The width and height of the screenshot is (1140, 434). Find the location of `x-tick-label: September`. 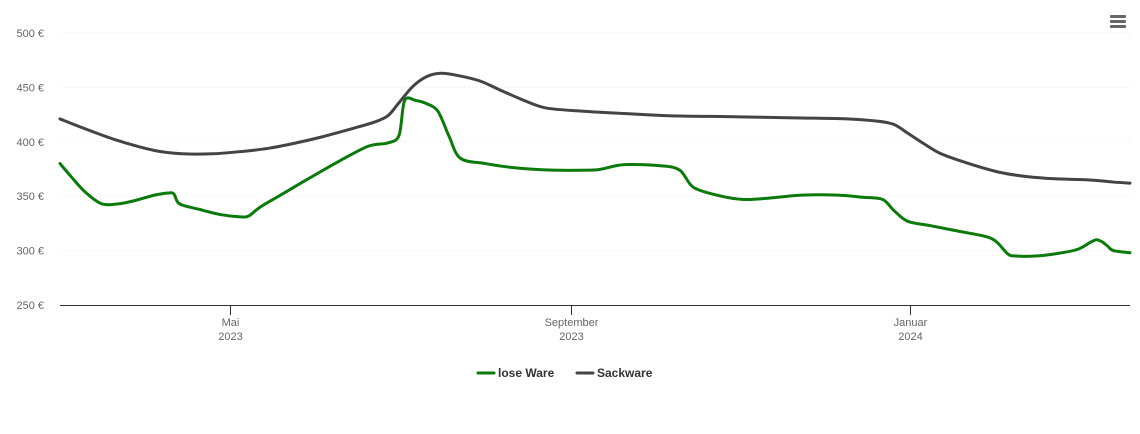

x-tick-label: September is located at coordinates (572, 323).